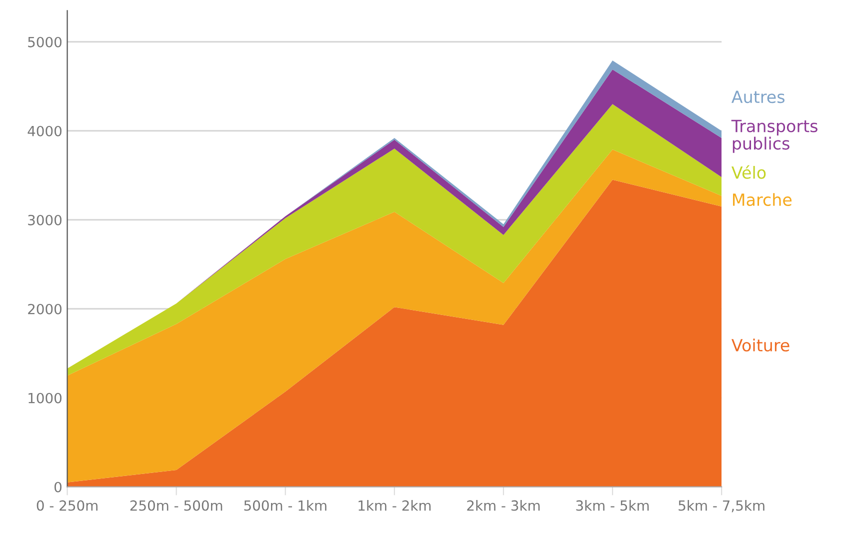  What do you see at coordinates (761, 345) in the screenshot?
I see `series-label: Voiture` at bounding box center [761, 345].